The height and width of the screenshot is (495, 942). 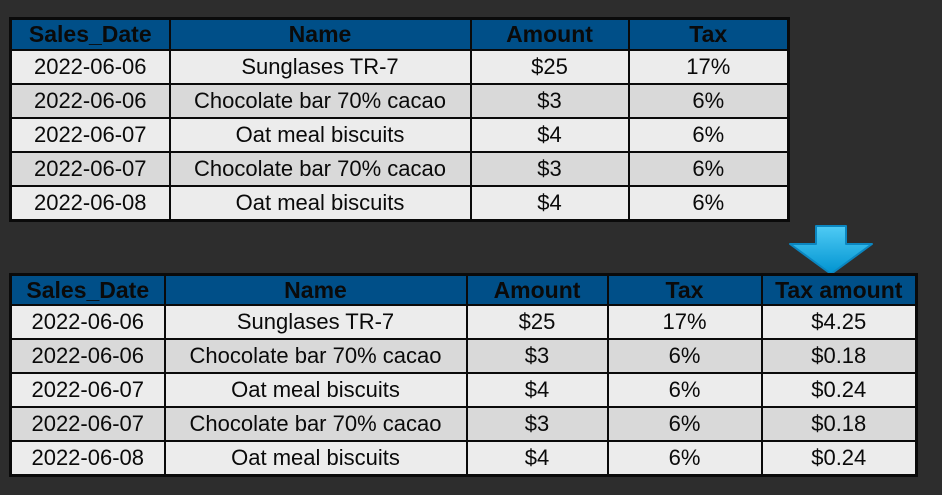 I want to click on table-row: 2022-06-06 Sunglases TR-7 $25 17%, so click(x=399, y=67).